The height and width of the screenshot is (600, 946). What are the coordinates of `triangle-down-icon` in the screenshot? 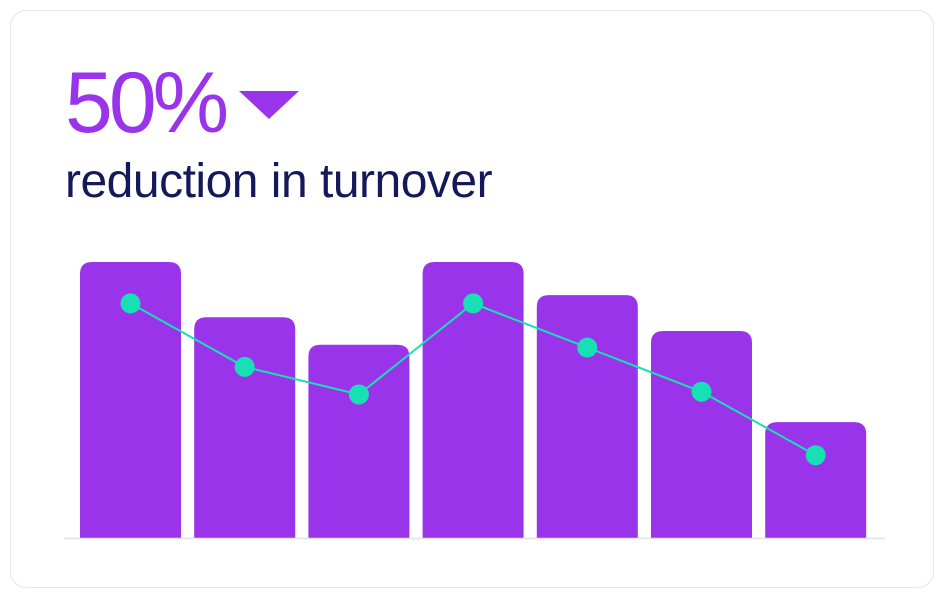 It's located at (269, 105).